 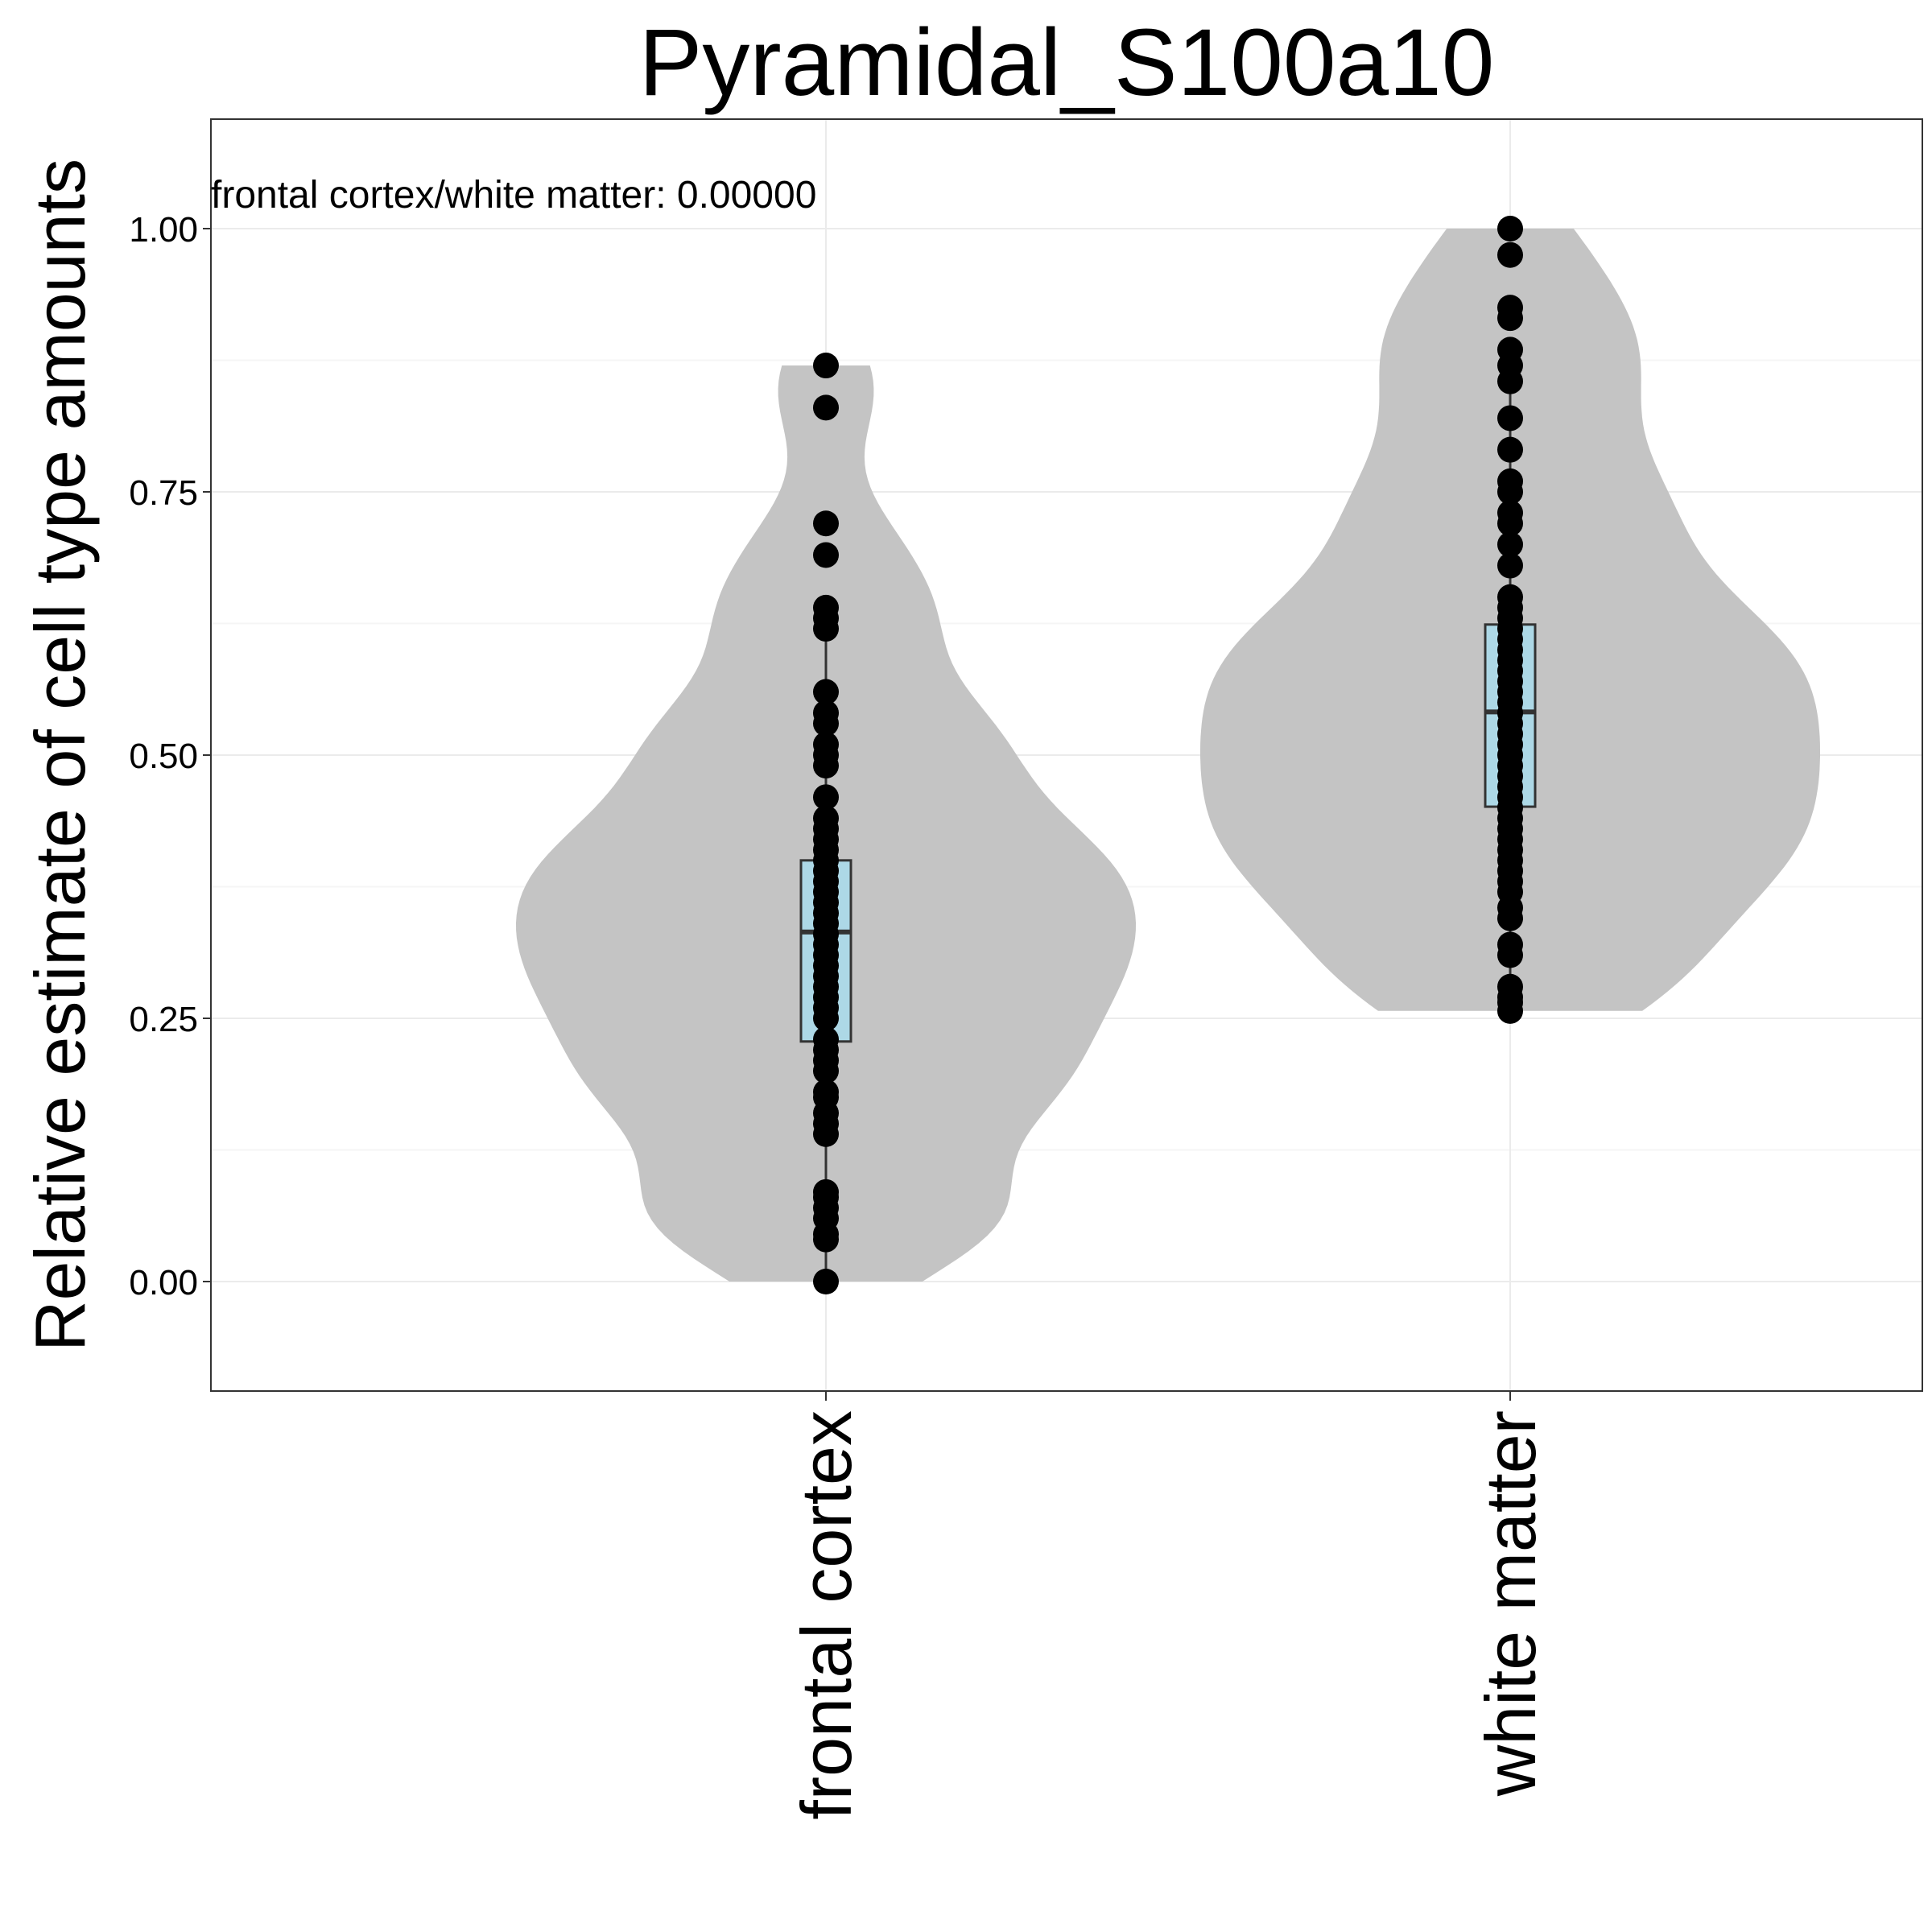 I want to click on y-tick-label: 0.00, so click(x=163, y=1282).